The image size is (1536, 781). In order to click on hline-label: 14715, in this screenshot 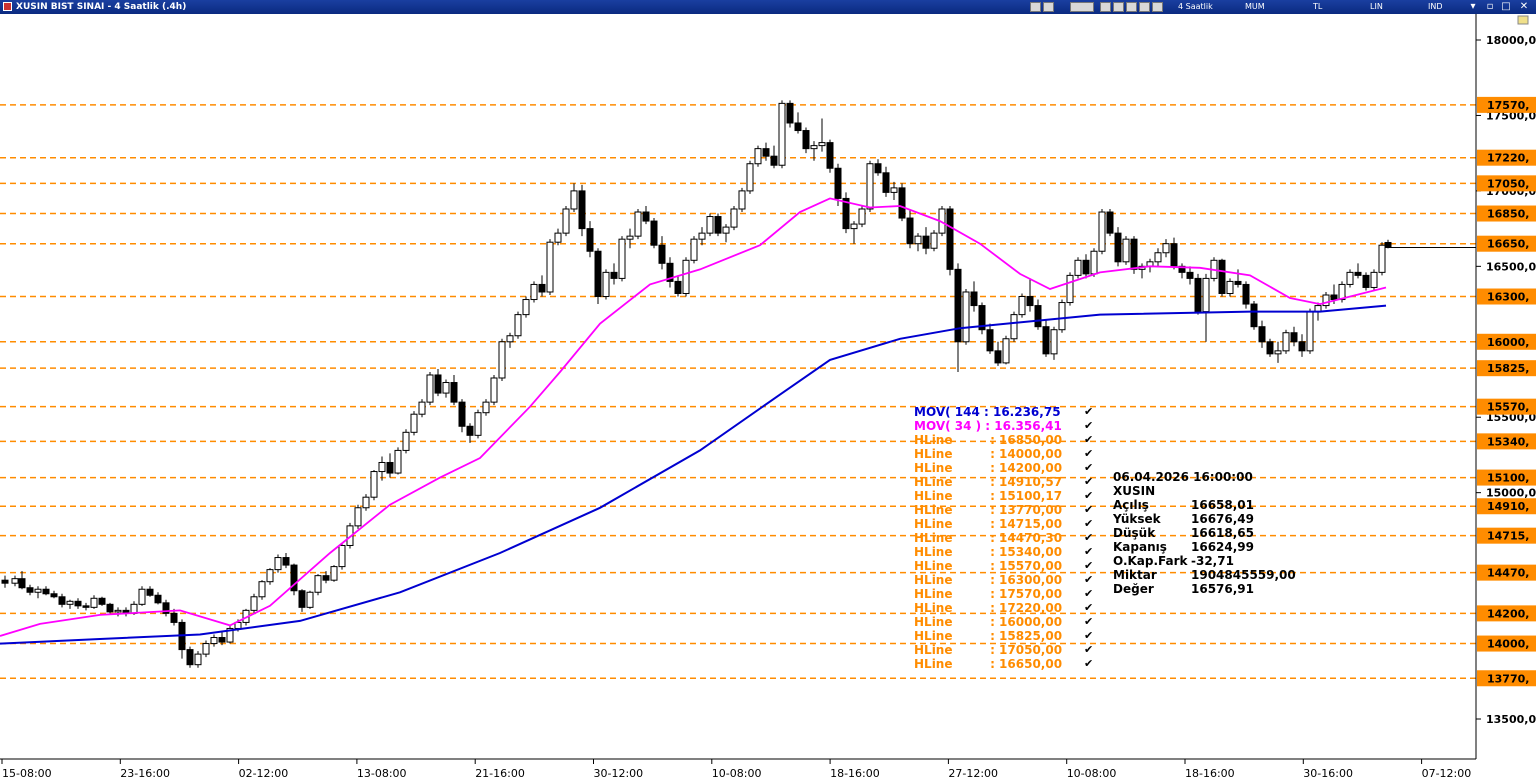, I will do `click(1508, 536)`.